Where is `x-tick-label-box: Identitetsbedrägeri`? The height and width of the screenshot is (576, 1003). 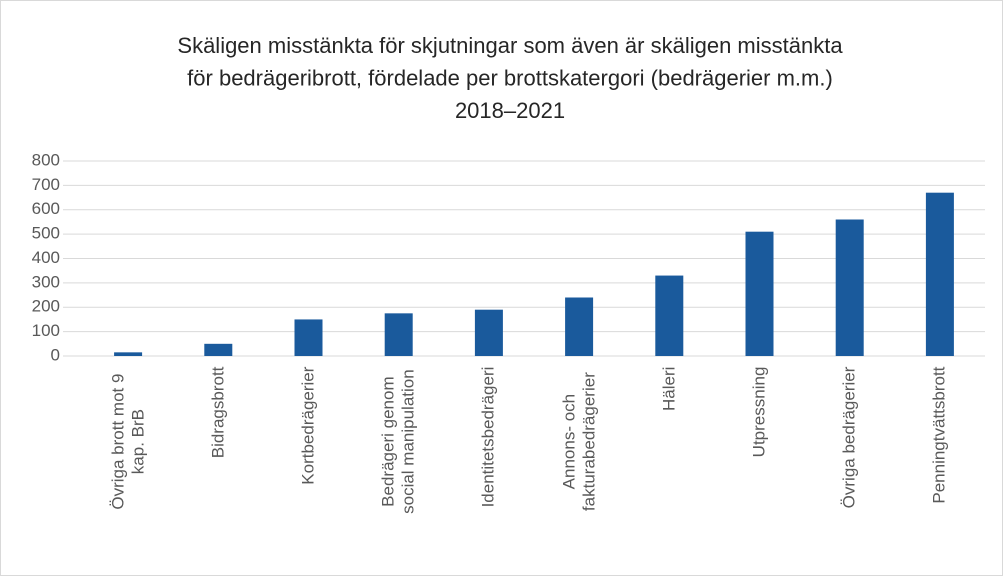
x-tick-label-box: Identitetsbedrägeri is located at coordinates (489, 469).